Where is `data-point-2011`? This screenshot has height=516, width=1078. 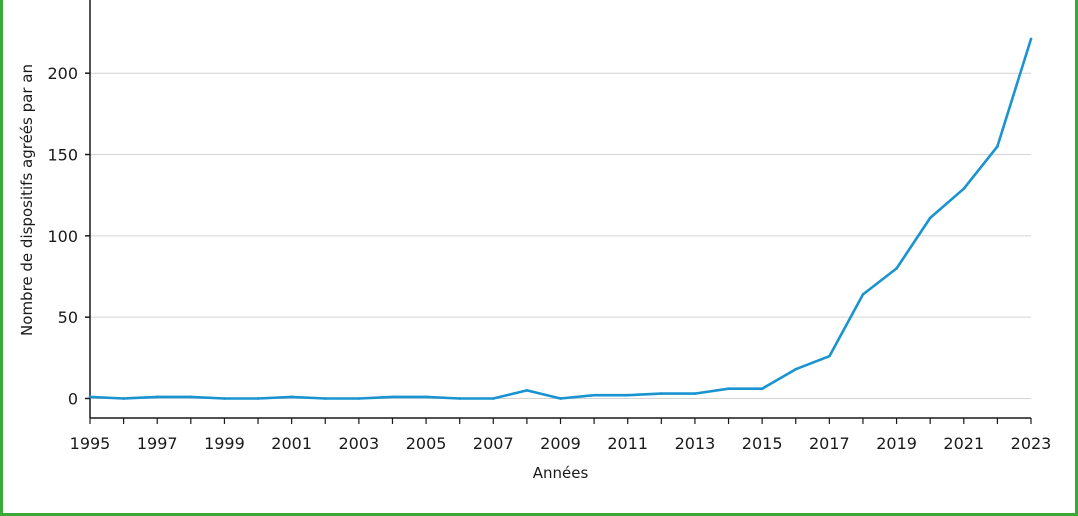 data-point-2011 is located at coordinates (628, 395).